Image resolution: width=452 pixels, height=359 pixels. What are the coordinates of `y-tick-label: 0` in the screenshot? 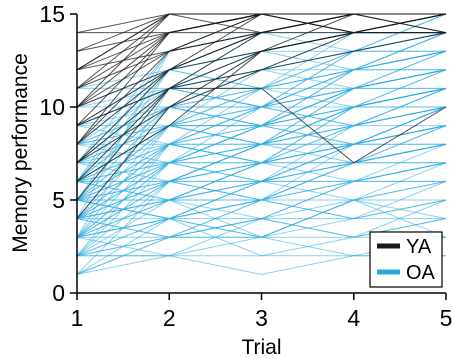 It's located at (58, 293).